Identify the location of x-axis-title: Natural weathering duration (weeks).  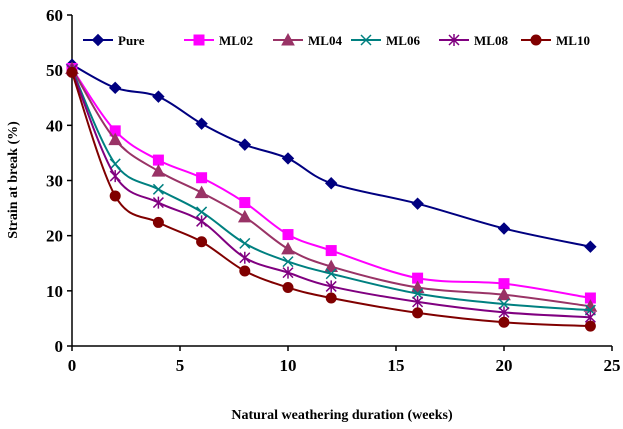
(342, 415).